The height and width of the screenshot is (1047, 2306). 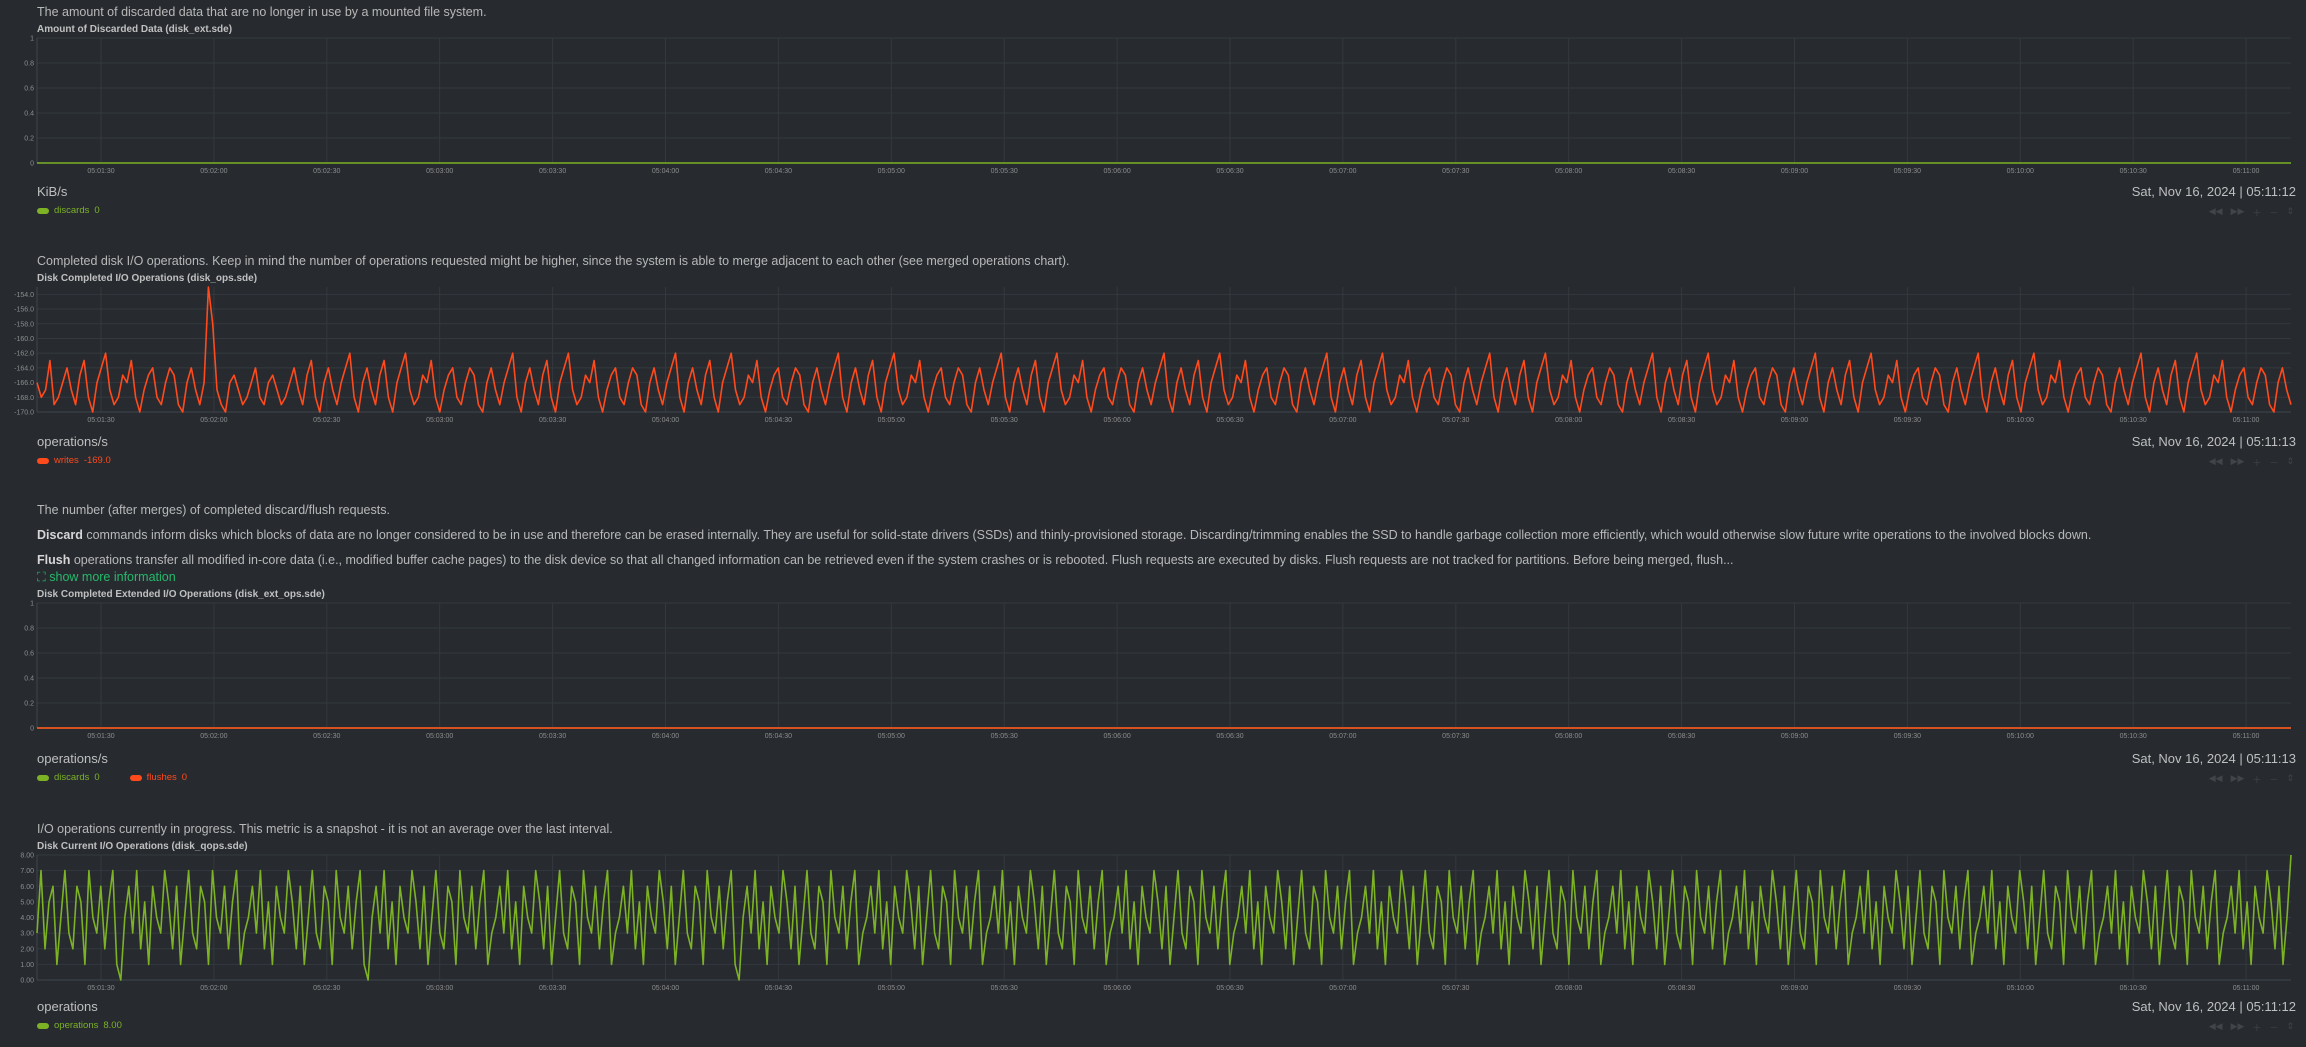 I want to click on chart-toolbar: ◀◀ ▶▶ ＋ － ⇕, so click(x=2251, y=462).